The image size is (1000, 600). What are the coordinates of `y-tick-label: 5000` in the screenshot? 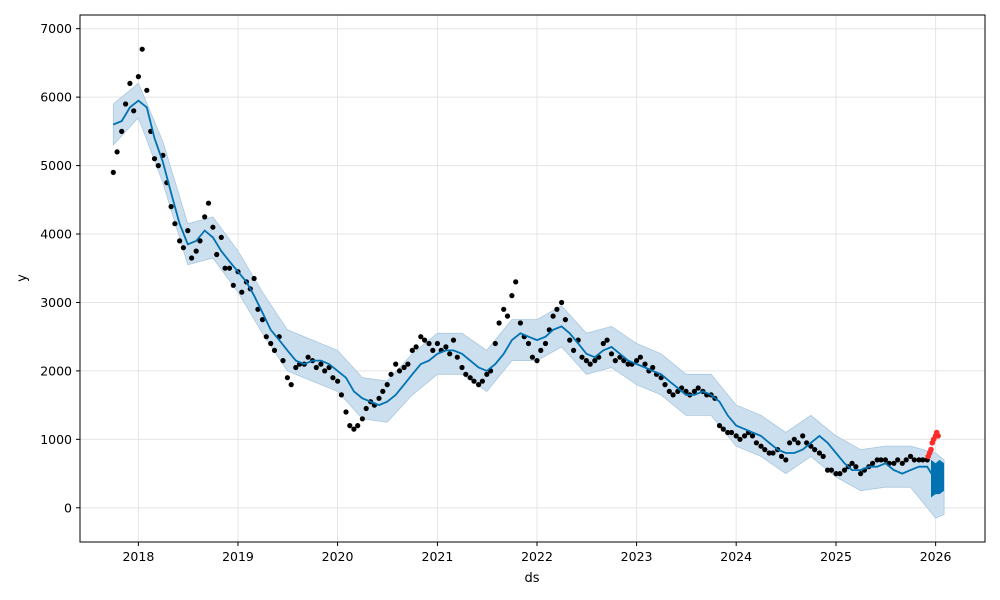 It's located at (56, 165).